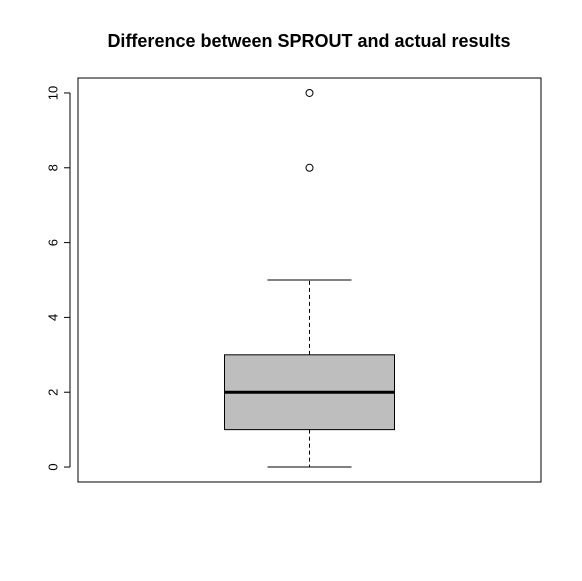 The width and height of the screenshot is (582, 581). Describe the element at coordinates (52, 317) in the screenshot. I see `y-tick-label: 4` at that location.